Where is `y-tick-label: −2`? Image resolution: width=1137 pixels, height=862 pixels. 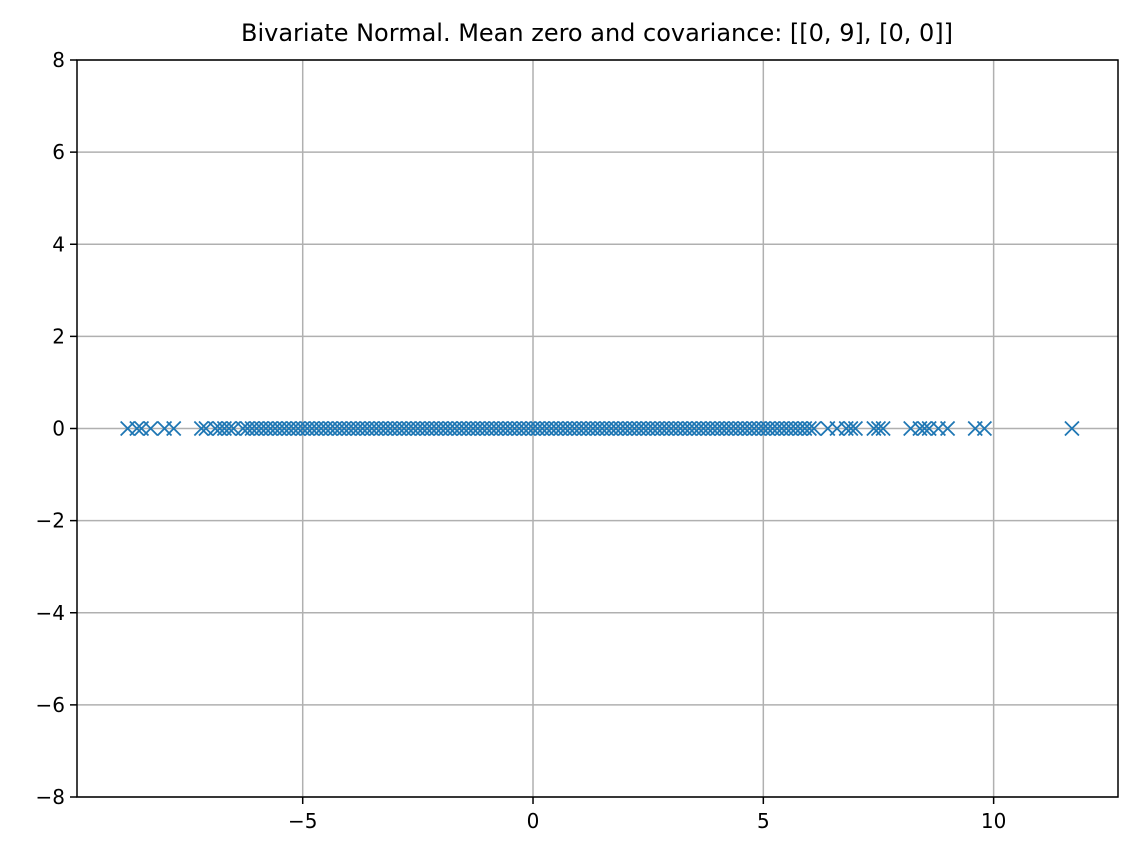
y-tick-label: −2 is located at coordinates (50, 521).